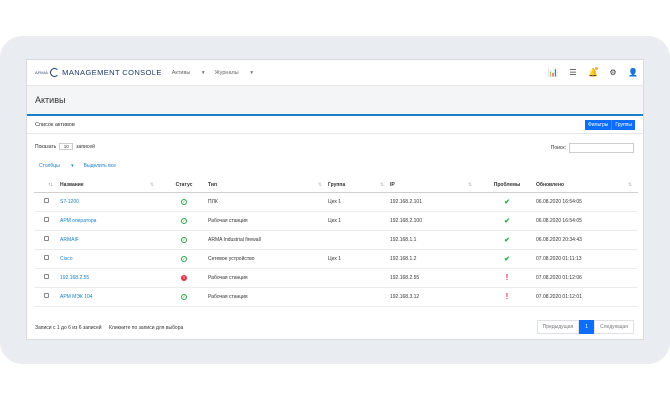 The width and height of the screenshot is (670, 400). Describe the element at coordinates (78, 220) in the screenshot. I see `asset-name-link: АРМ оператора` at that location.